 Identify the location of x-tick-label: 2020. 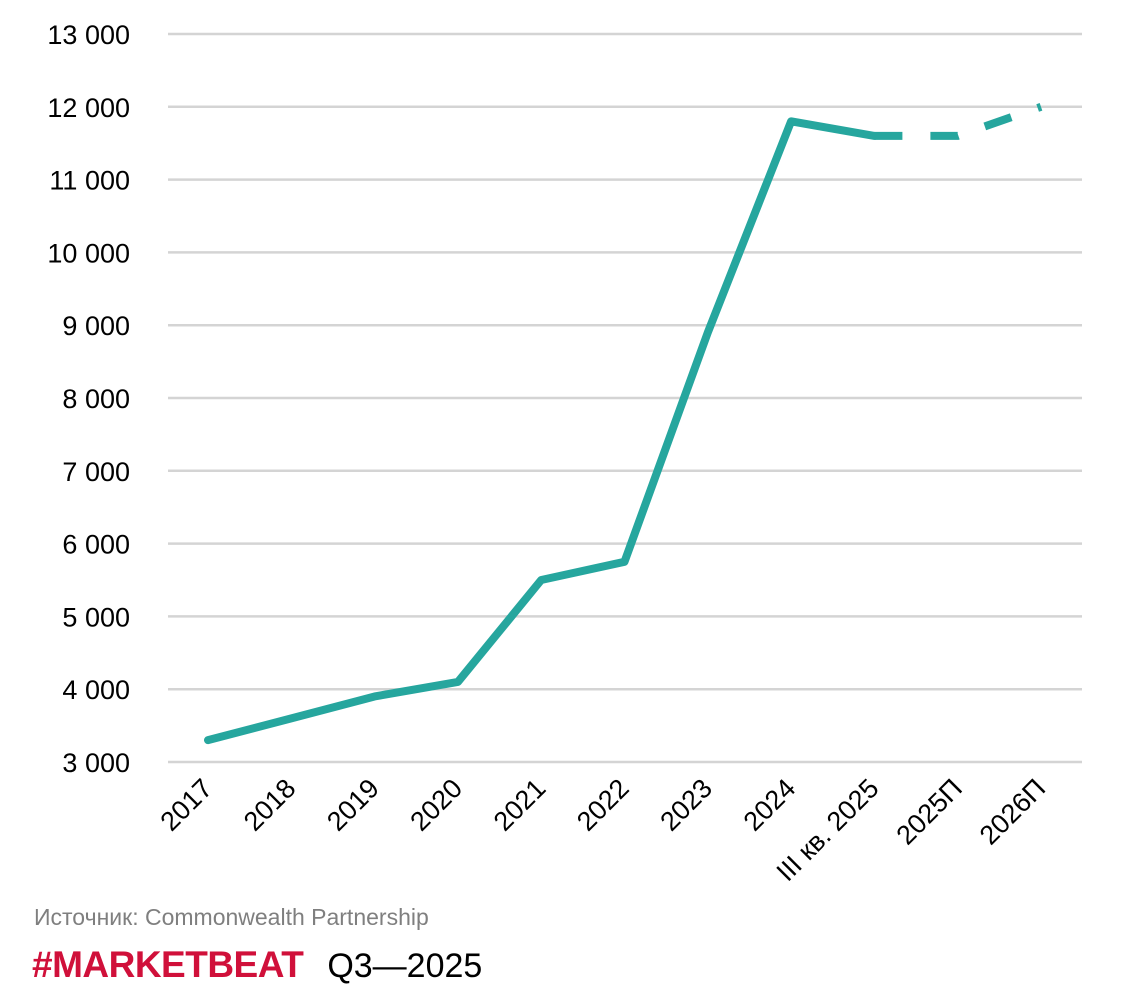
(436, 805).